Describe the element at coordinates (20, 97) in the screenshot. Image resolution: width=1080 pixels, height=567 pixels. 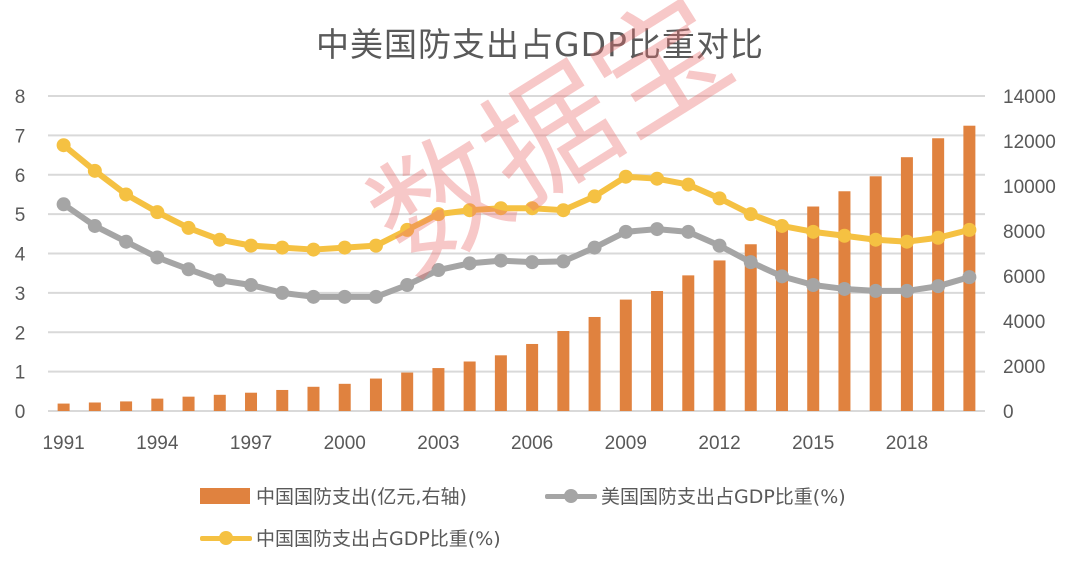
I see `y-left-tick-label: 8` at that location.